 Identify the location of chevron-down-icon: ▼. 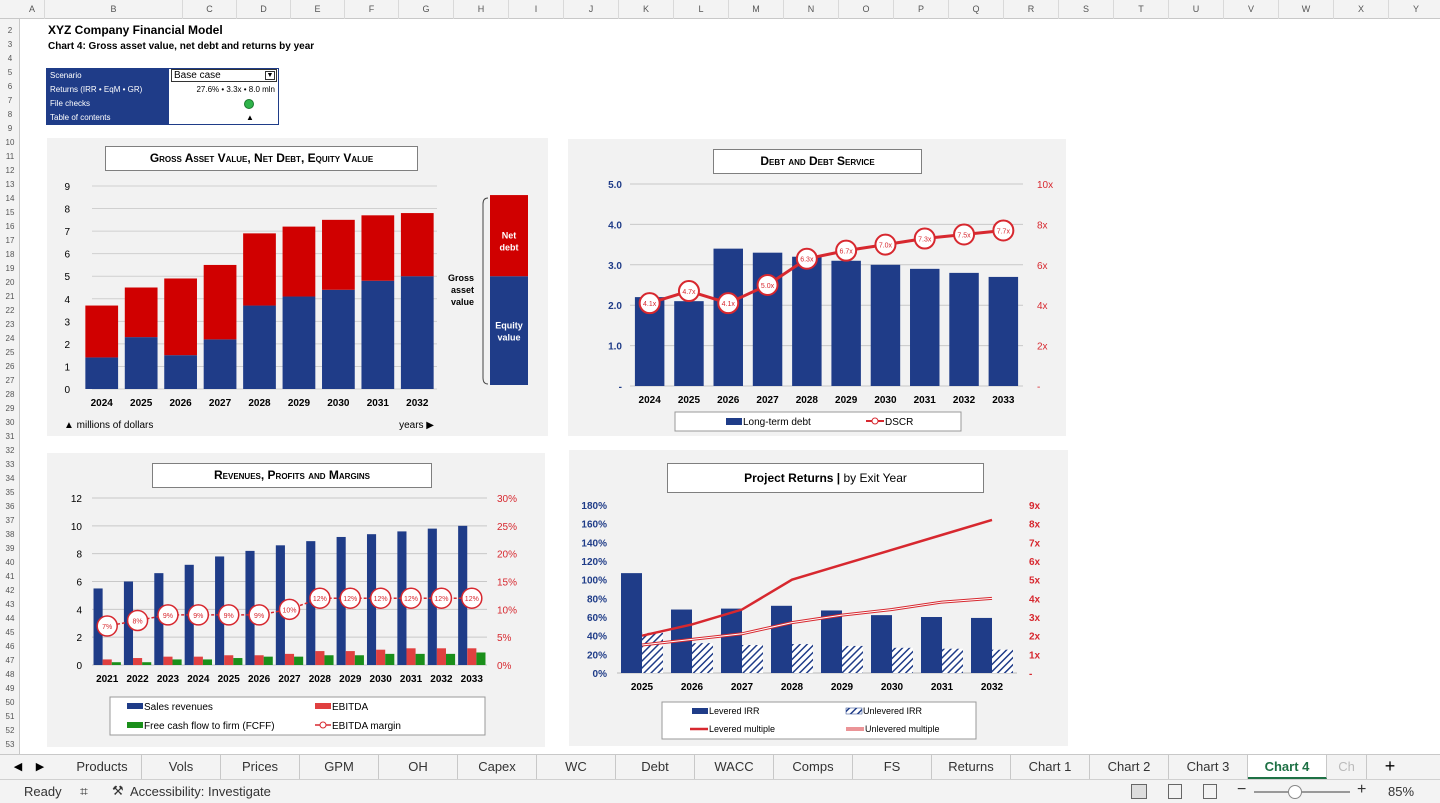
(270, 75).